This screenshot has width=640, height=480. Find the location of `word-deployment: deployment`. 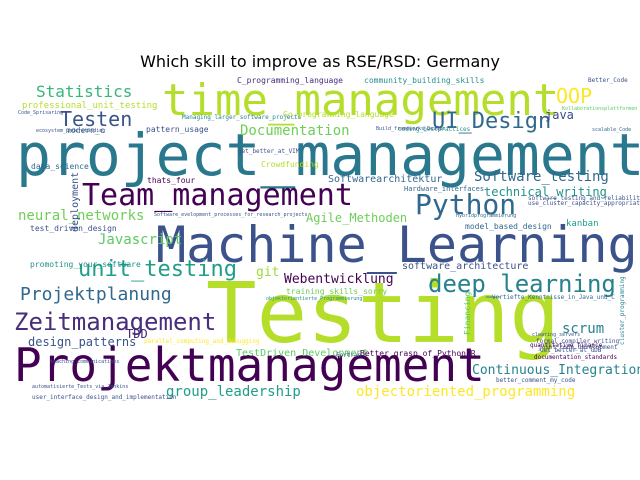

word-deployment: deployment is located at coordinates (75, 202).